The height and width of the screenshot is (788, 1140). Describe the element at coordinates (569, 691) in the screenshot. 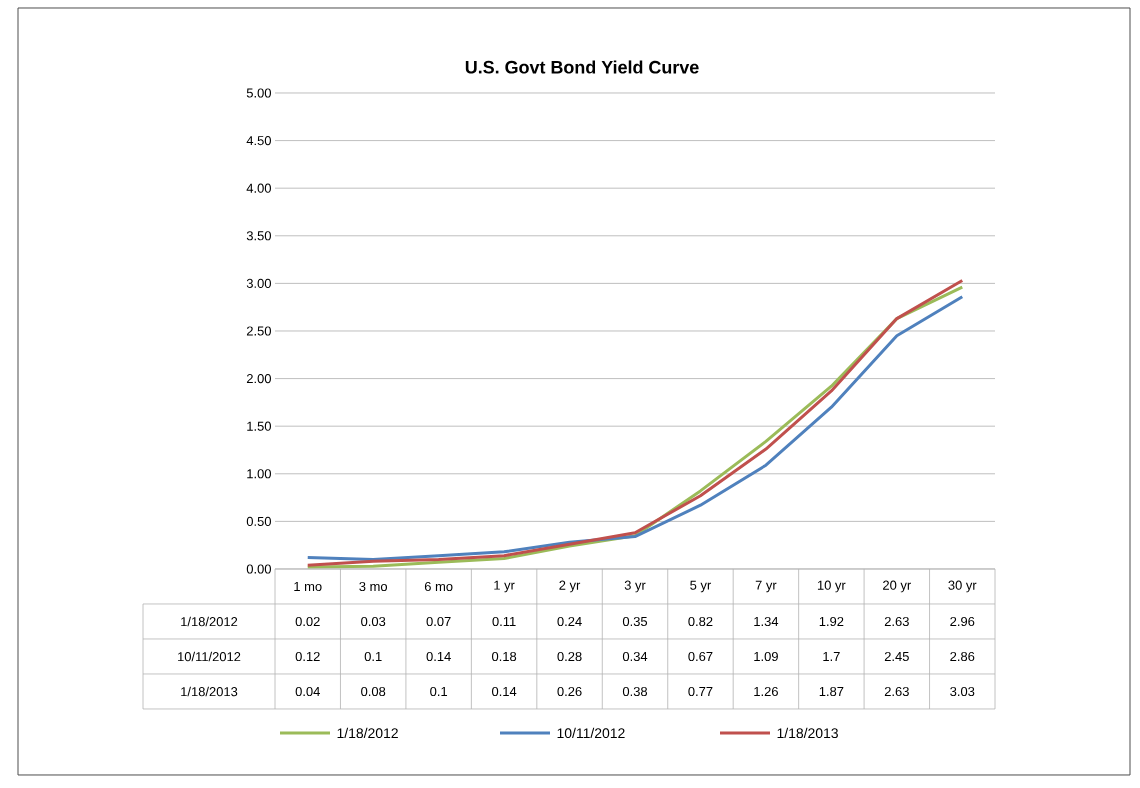

I see `data-label: 0.26` at that location.